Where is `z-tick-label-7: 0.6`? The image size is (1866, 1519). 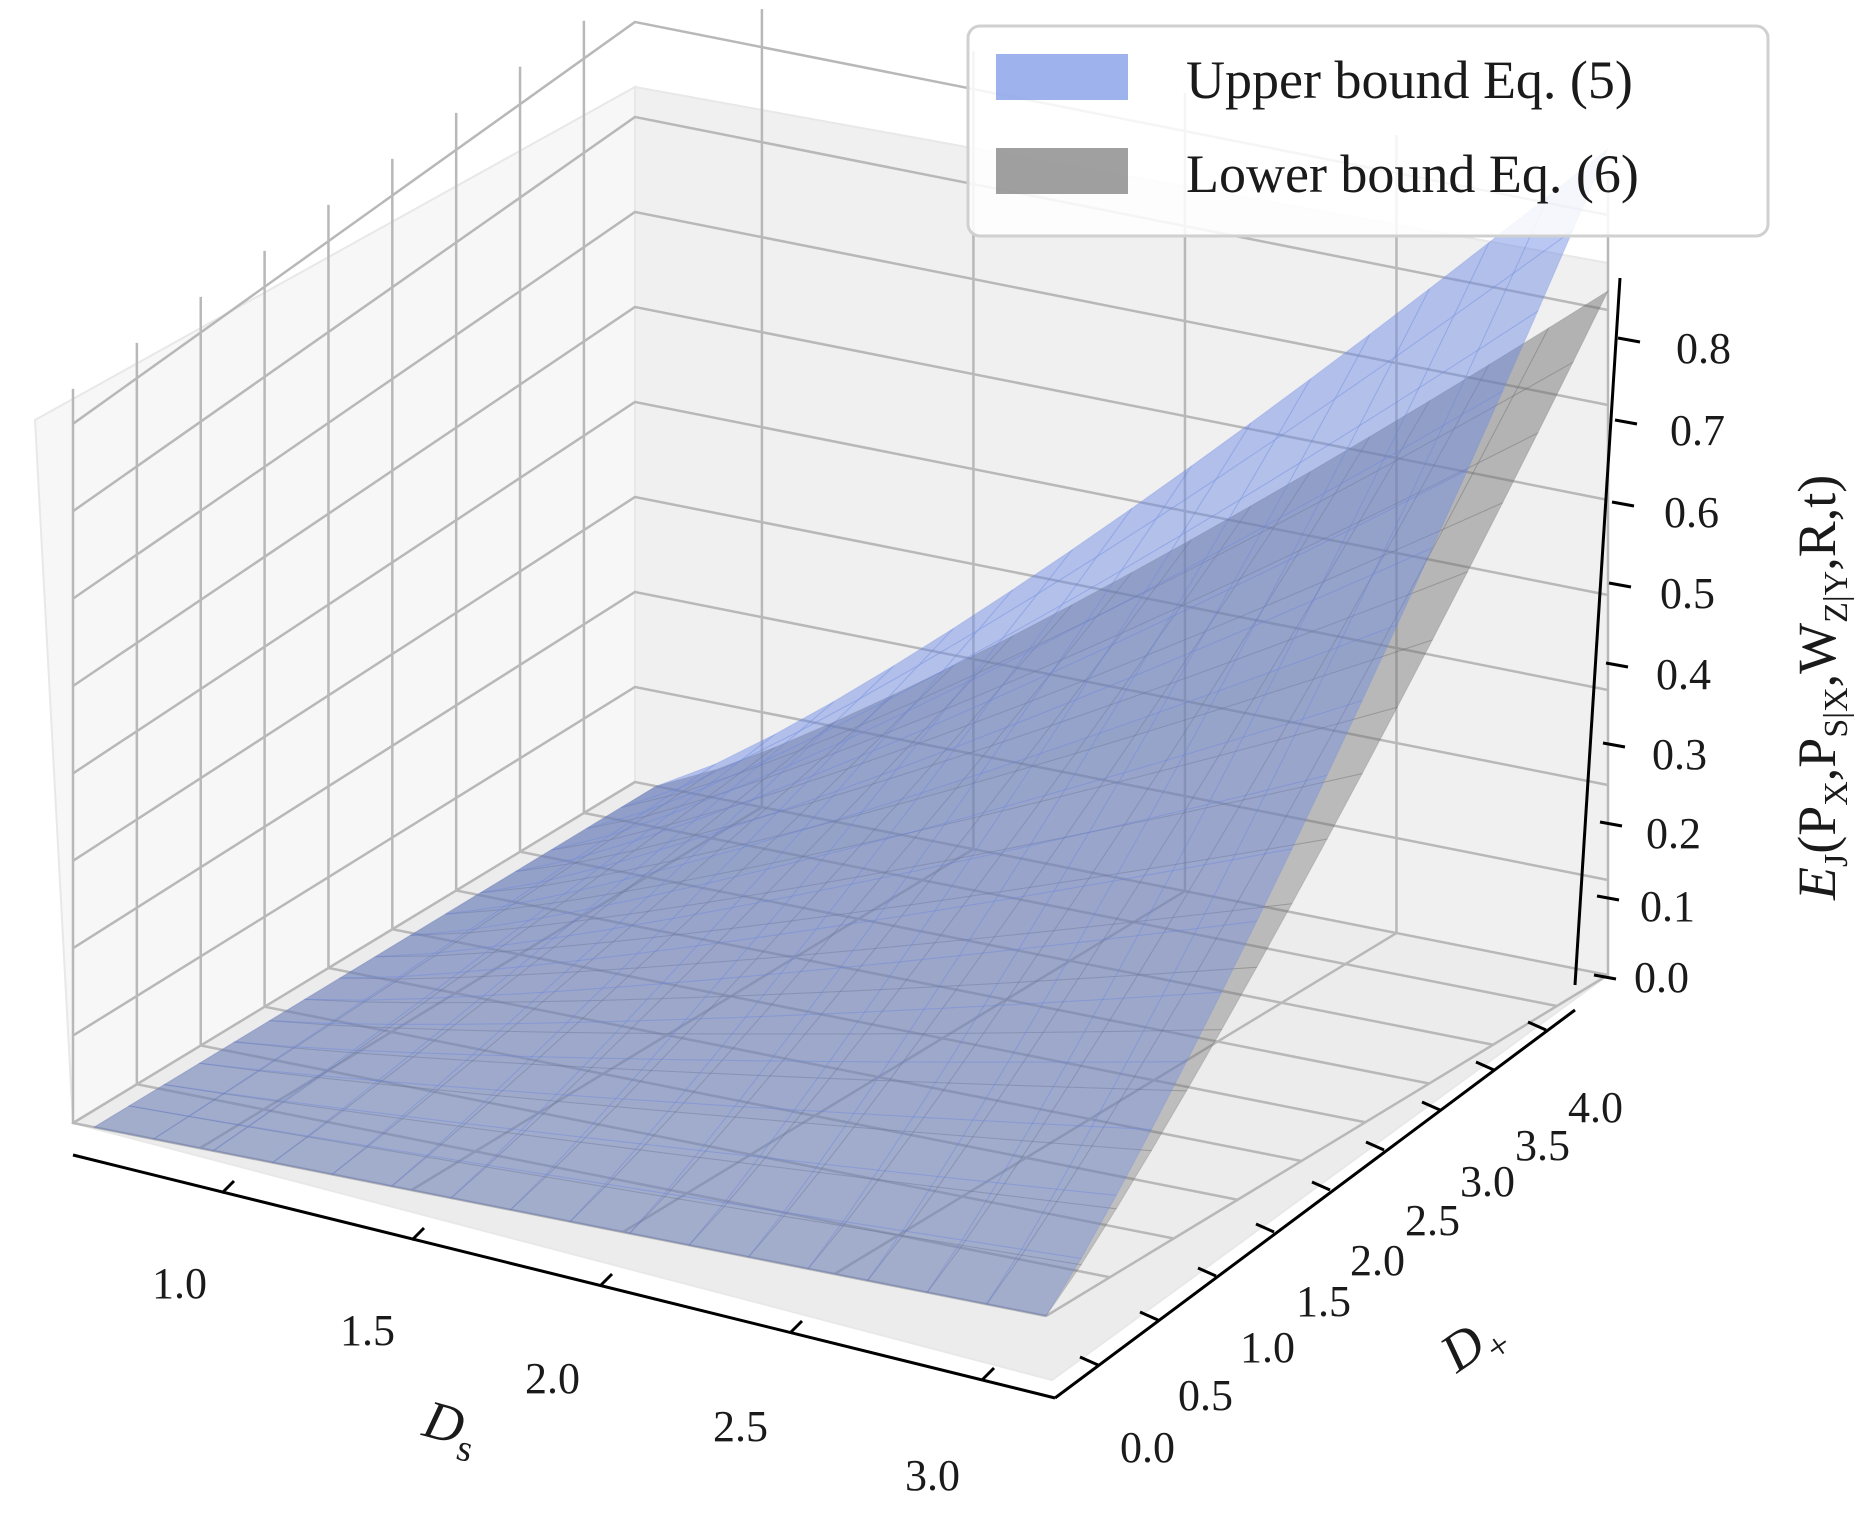 z-tick-label-7: 0.6 is located at coordinates (1691, 512).